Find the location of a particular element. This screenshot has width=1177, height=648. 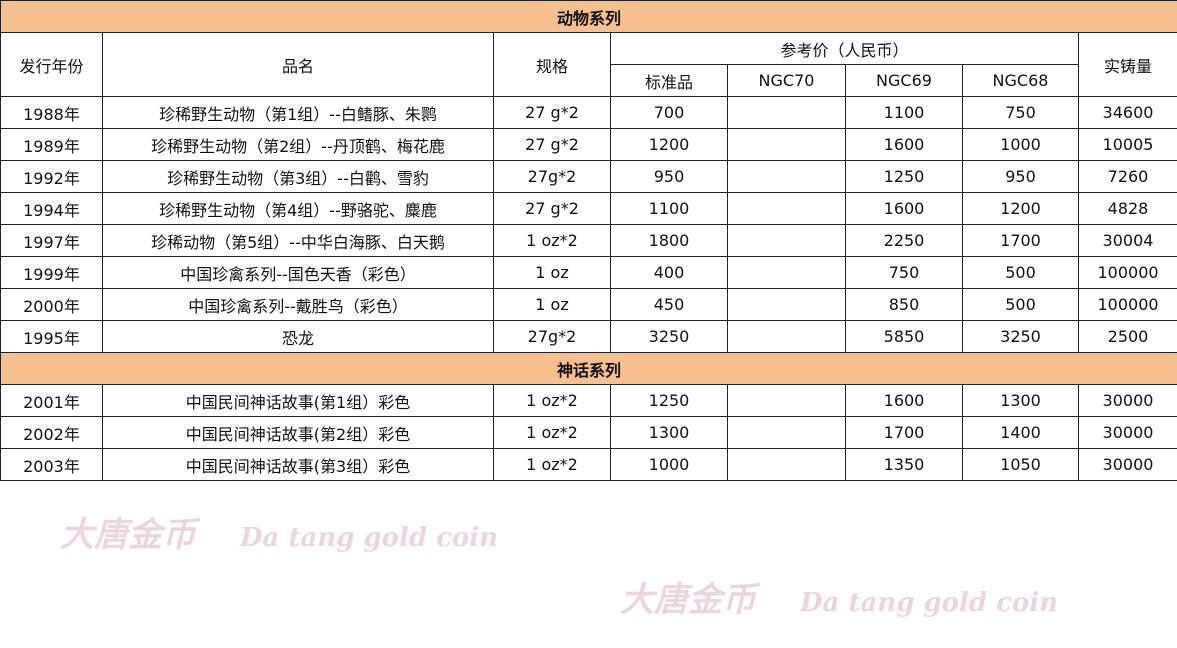

cell-year: 1999年 is located at coordinates (51, 272).